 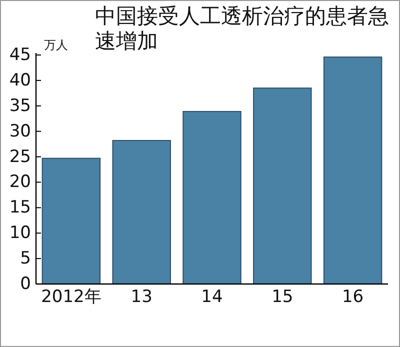 What do you see at coordinates (20, 106) in the screenshot?
I see `y-tick-label: 35` at bounding box center [20, 106].